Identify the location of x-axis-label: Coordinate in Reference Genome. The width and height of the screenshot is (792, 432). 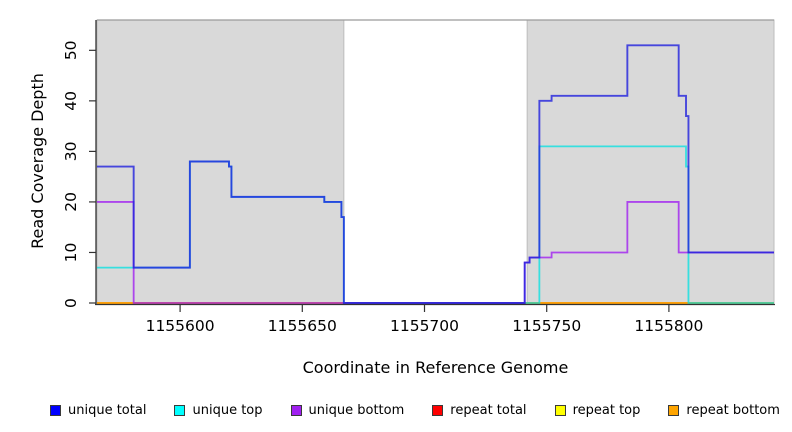
(435, 367).